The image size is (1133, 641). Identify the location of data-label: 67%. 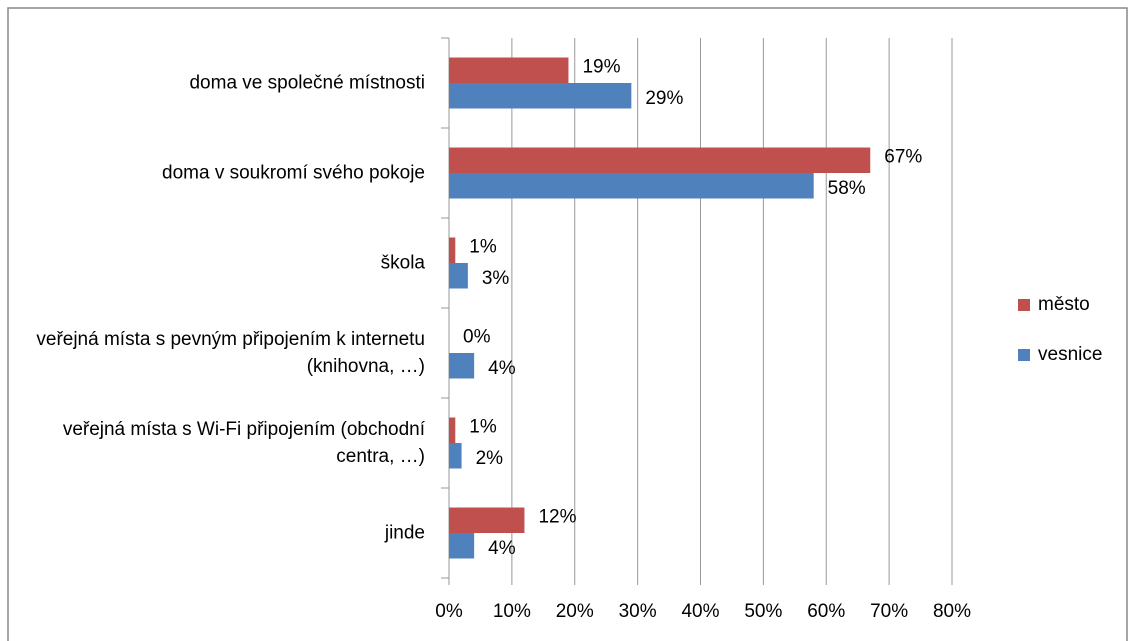
(903, 156).